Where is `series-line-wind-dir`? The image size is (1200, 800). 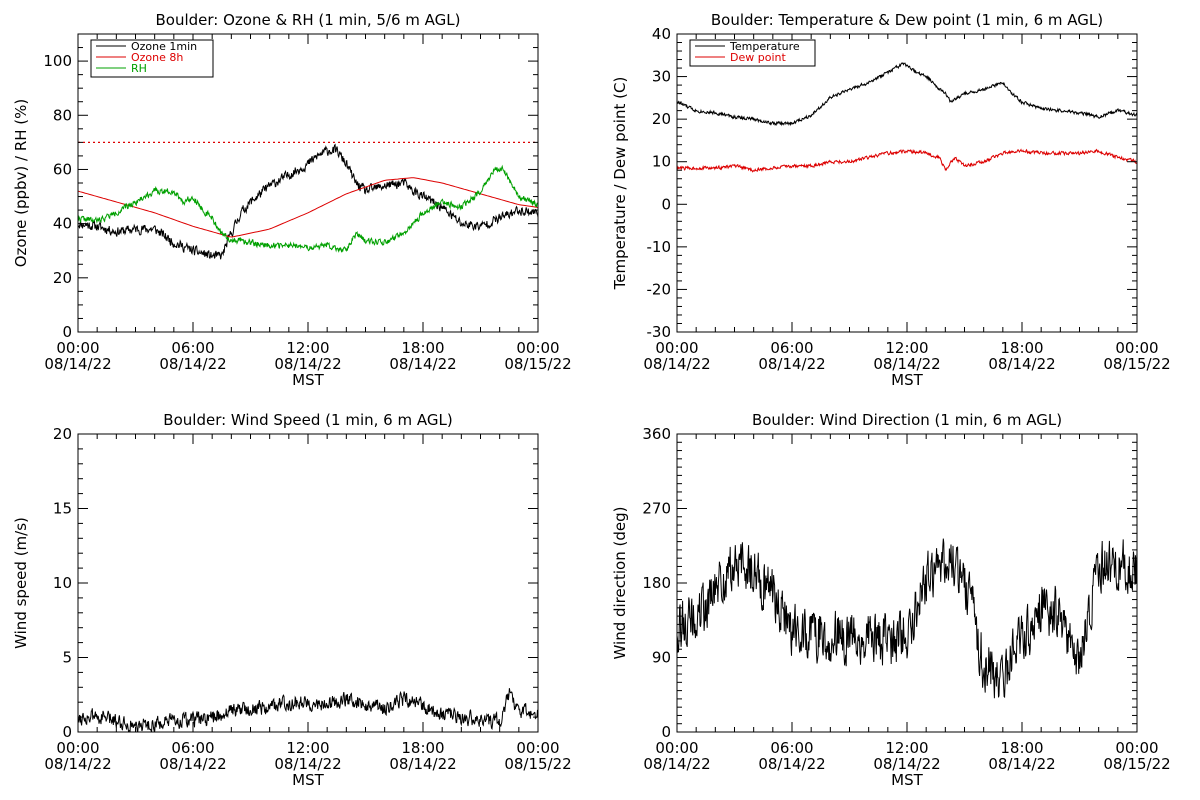 series-line-wind-dir is located at coordinates (907, 618).